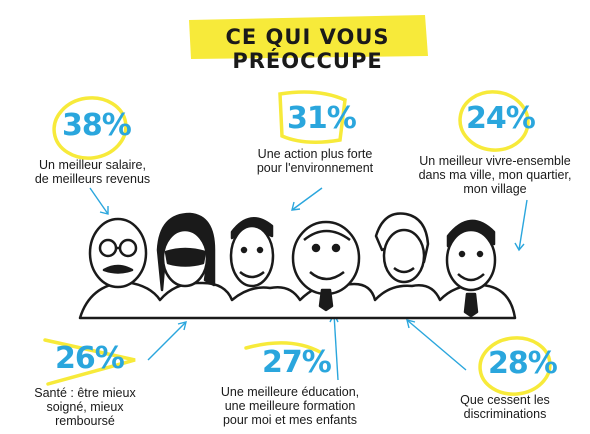 This screenshot has height=434, width=590. I want to click on label-discrimination: Que cessent les discriminations, so click(505, 407).